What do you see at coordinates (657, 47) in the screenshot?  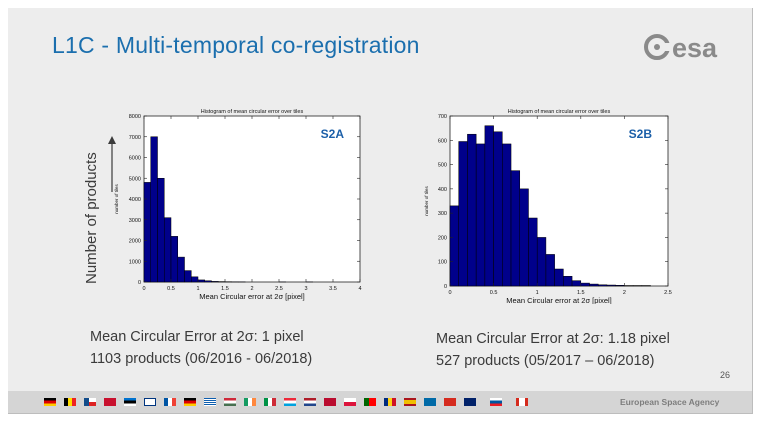 I see `esa-logo-mark` at bounding box center [657, 47].